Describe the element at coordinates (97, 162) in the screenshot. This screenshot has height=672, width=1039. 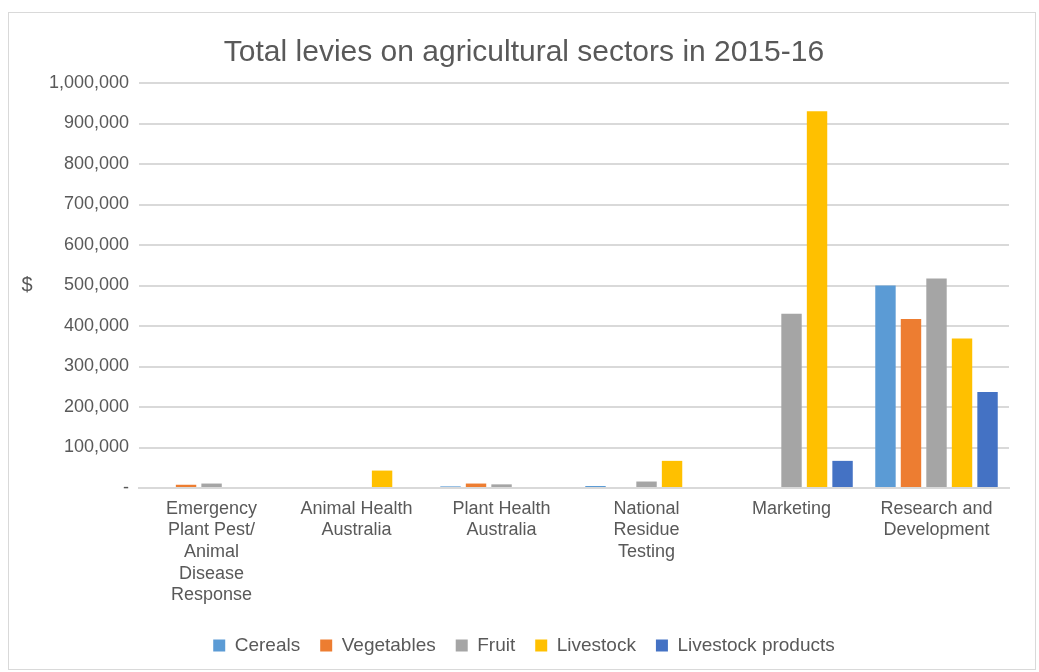
I see `y-tick-label: 800,000` at that location.